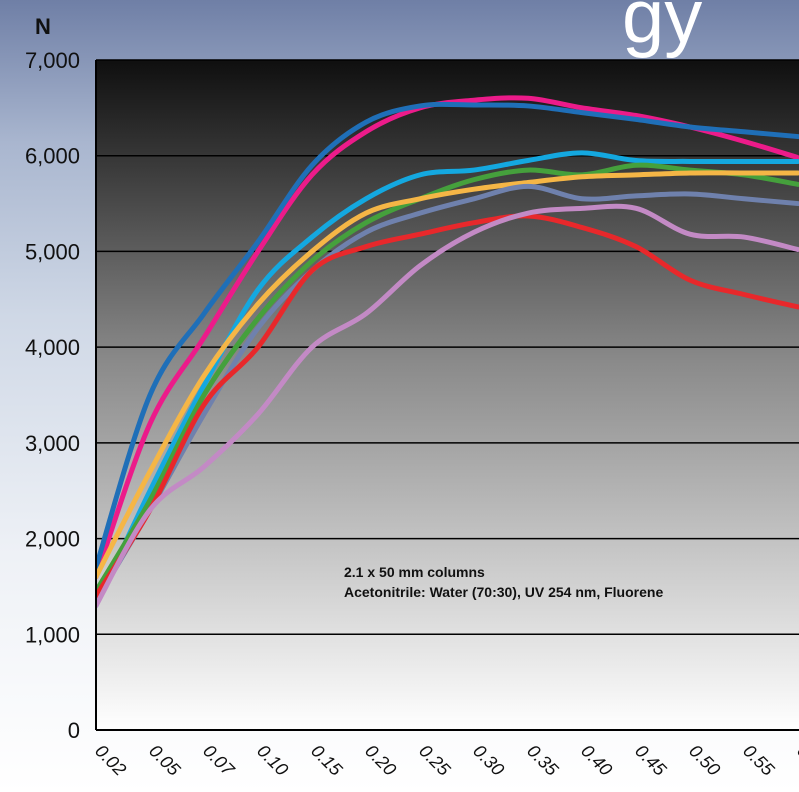 The height and width of the screenshot is (792, 799). I want to click on x-tick-label: 0.15, so click(327, 761).